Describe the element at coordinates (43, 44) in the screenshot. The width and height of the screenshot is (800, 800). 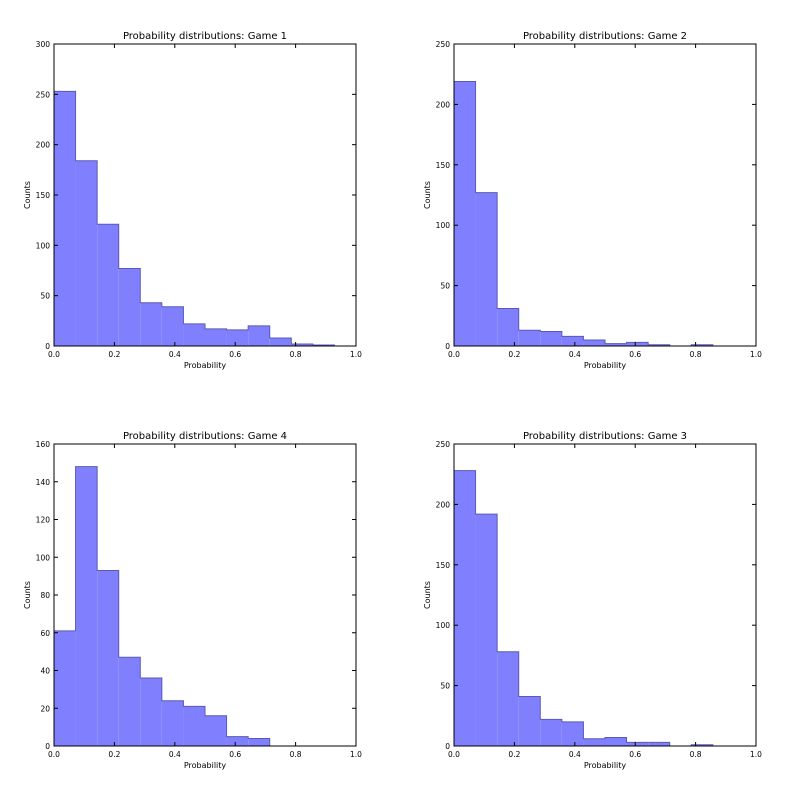
I see `y-tick-label: 300` at that location.